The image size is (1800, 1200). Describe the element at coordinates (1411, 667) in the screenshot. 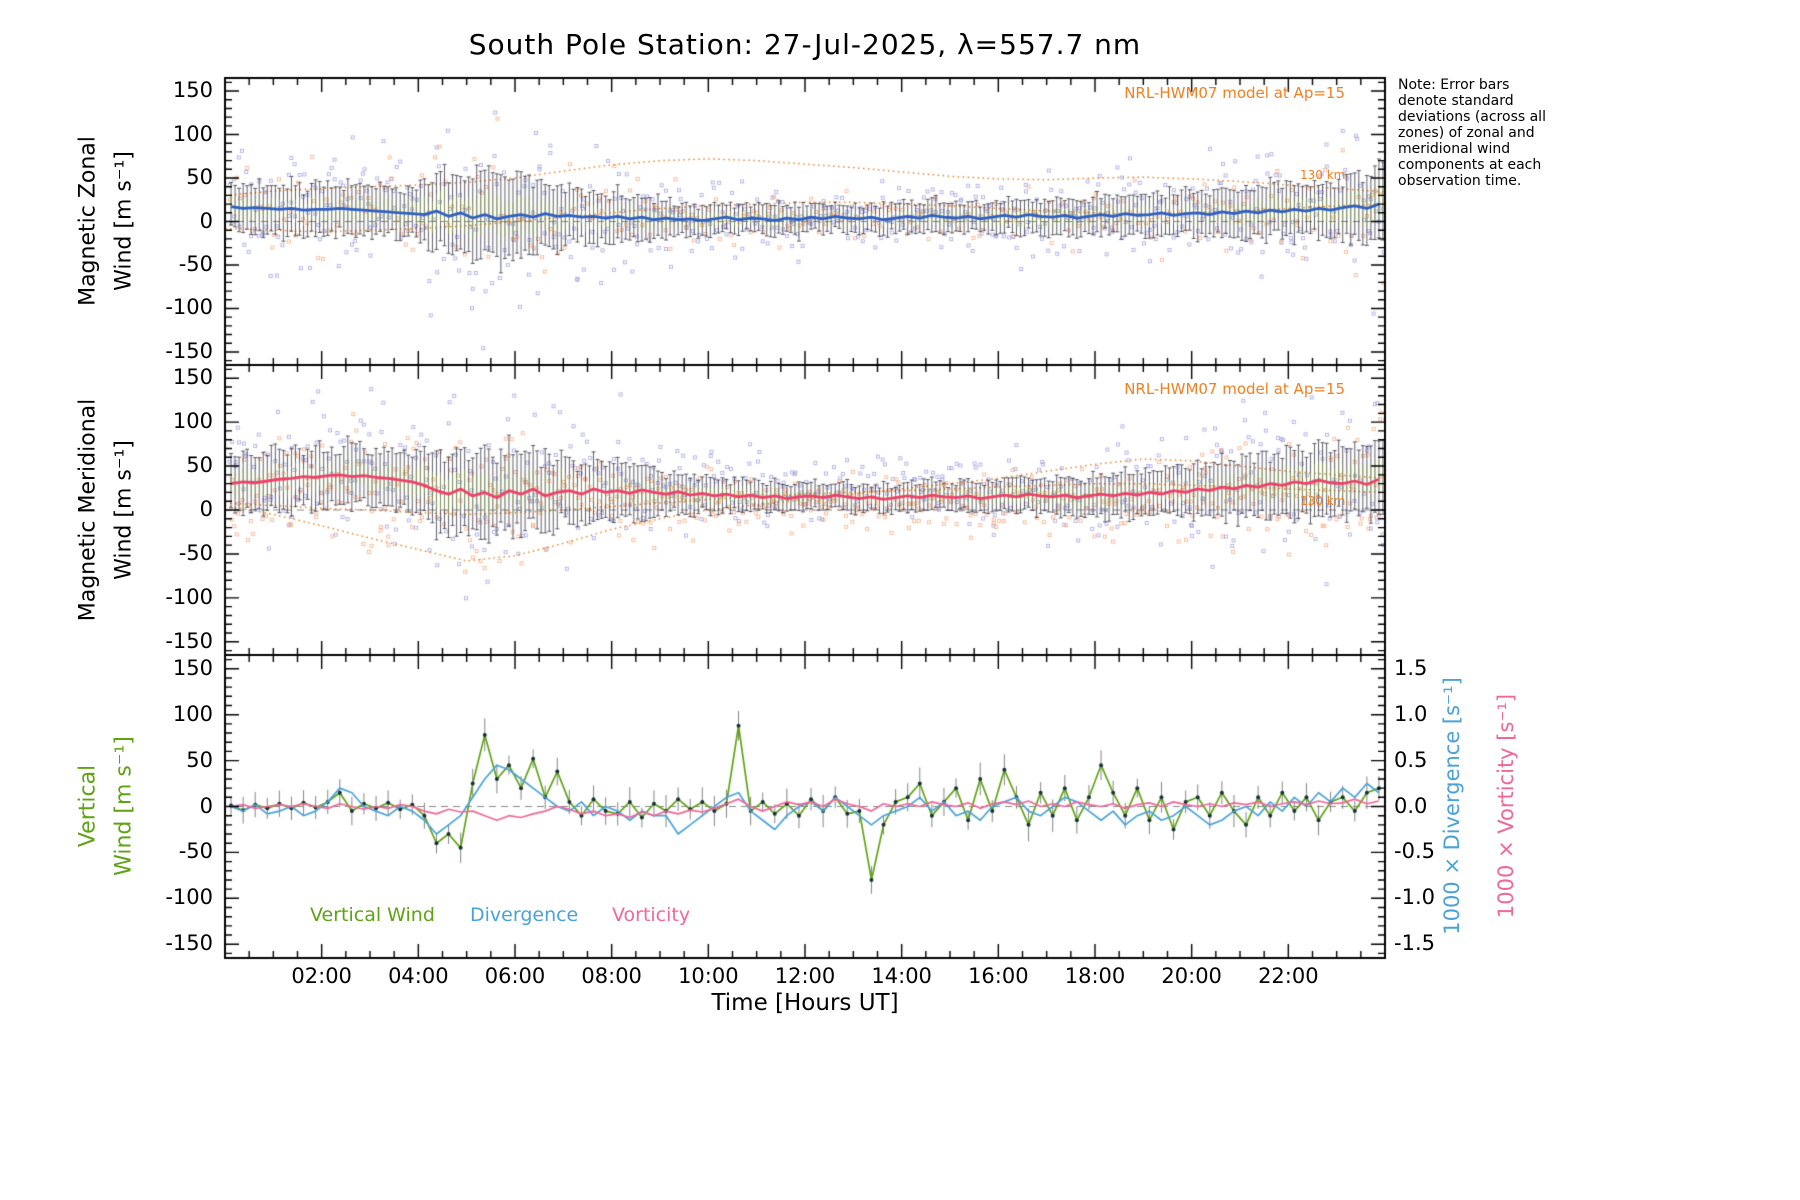

I see `right-tick-label: 1.5` at that location.